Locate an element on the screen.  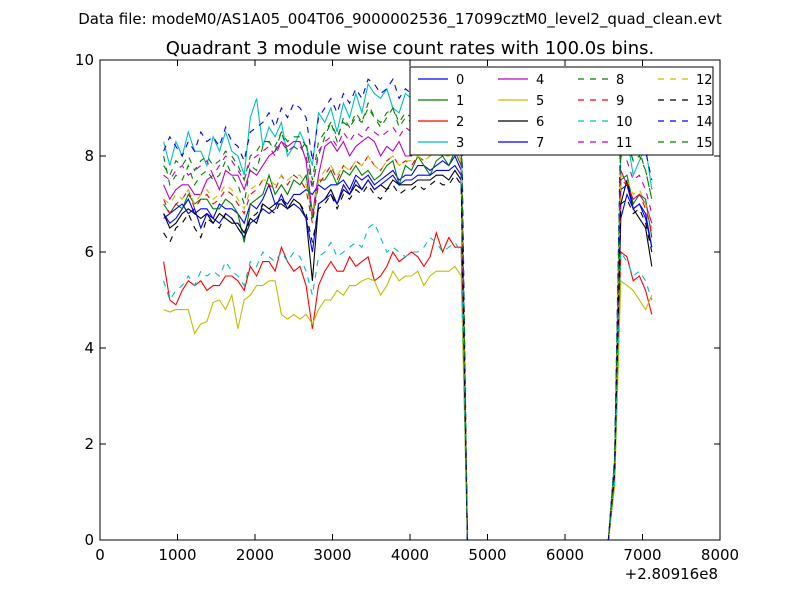
x-offset-label: +2.80916e8 is located at coordinates (671, 574).